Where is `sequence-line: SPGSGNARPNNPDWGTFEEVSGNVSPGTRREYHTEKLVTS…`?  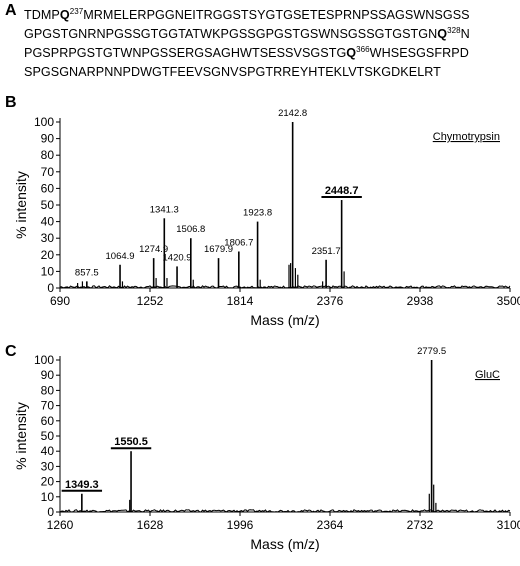 sequence-line: SPGSGNARPNNPDWGTFEEVSGNVSPGTRREYHTEKLVTS… is located at coordinates (271, 72).